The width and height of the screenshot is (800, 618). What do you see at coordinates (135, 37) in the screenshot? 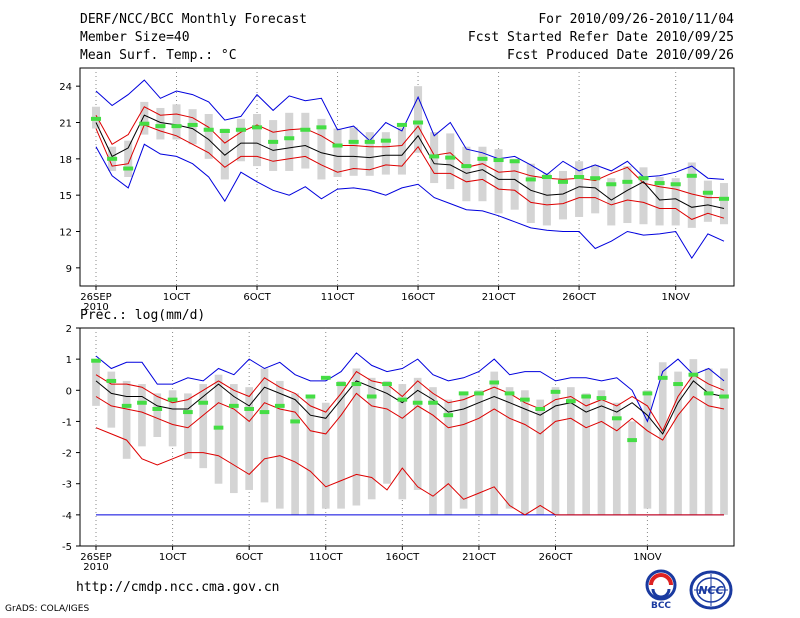
I see `member-size: Member Size=40` at bounding box center [135, 37].